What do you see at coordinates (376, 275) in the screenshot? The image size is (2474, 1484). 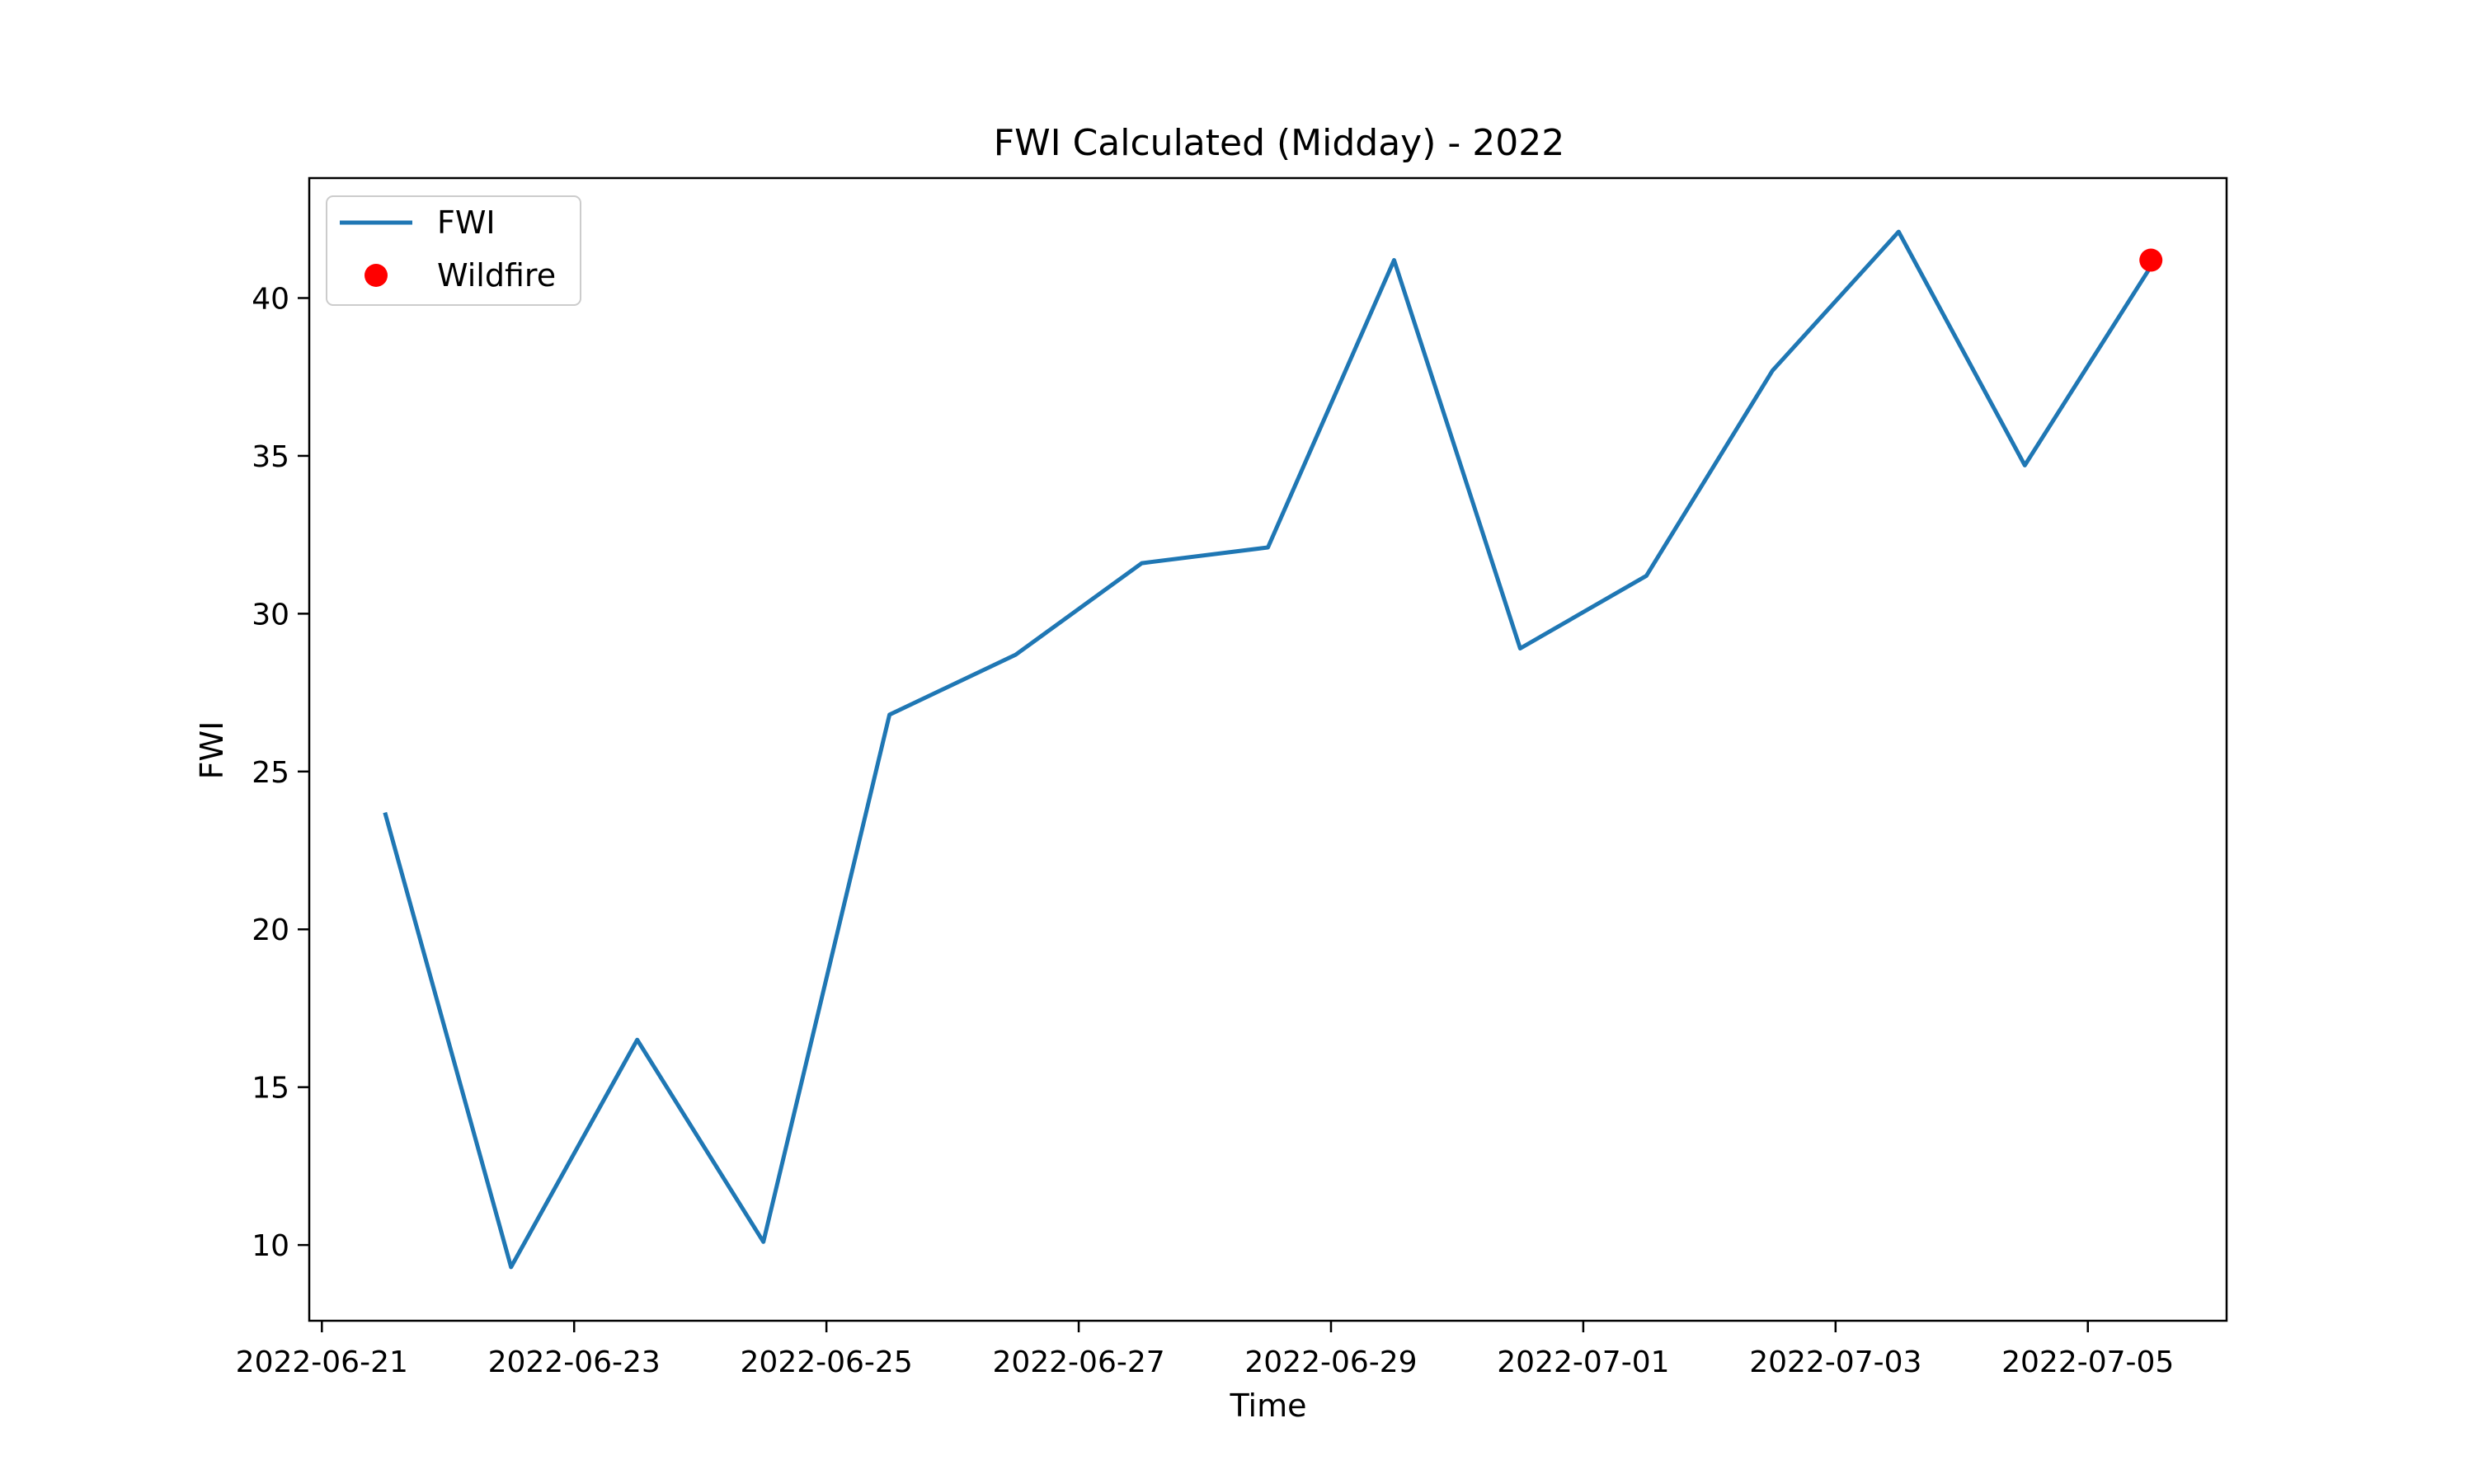 I see `legend-wildfire-swatch` at bounding box center [376, 275].